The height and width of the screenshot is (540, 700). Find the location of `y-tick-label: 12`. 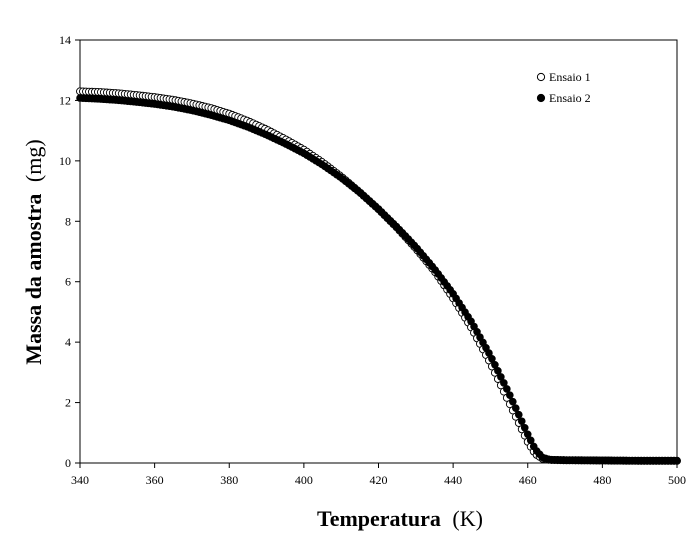

y-tick-label: 12 is located at coordinates (65, 100).